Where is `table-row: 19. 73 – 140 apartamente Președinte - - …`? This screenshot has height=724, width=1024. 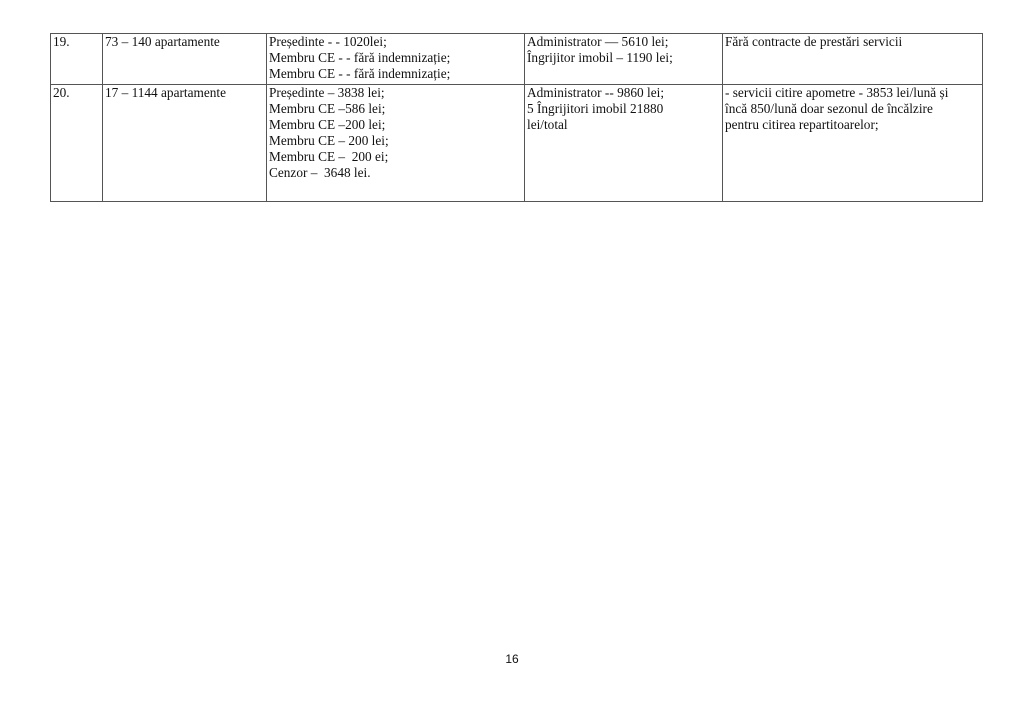
table-row: 19. 73 – 140 apartamente Președinte - - … is located at coordinates (516, 59).